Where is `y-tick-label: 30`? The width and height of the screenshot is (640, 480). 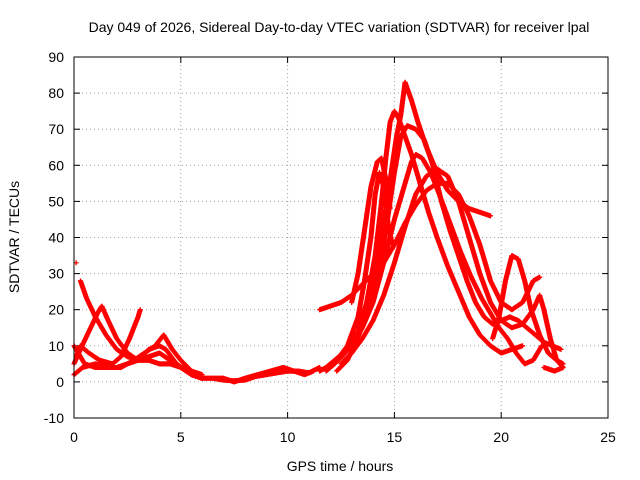
y-tick-label: 30 is located at coordinates (56, 274).